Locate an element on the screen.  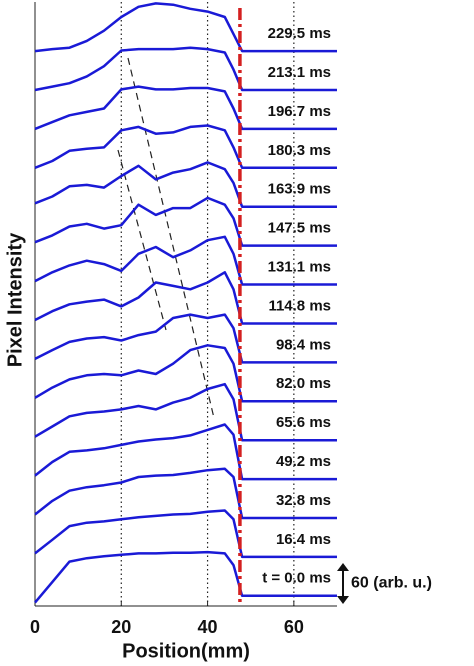
trace-label: 32.8 ms is located at coordinates (303, 500).